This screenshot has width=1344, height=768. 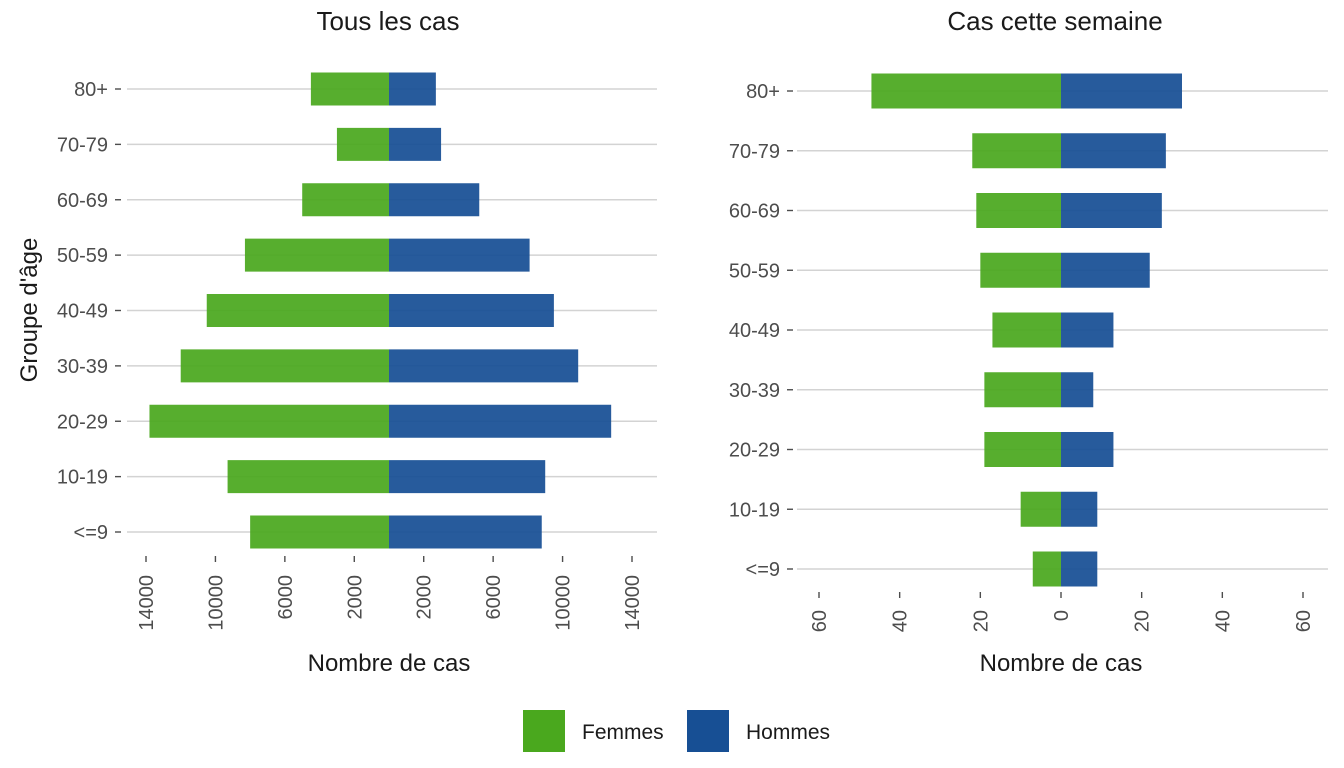 What do you see at coordinates (1054, 21) in the screenshot?
I see `panel-title: Cas cette semaine` at bounding box center [1054, 21].